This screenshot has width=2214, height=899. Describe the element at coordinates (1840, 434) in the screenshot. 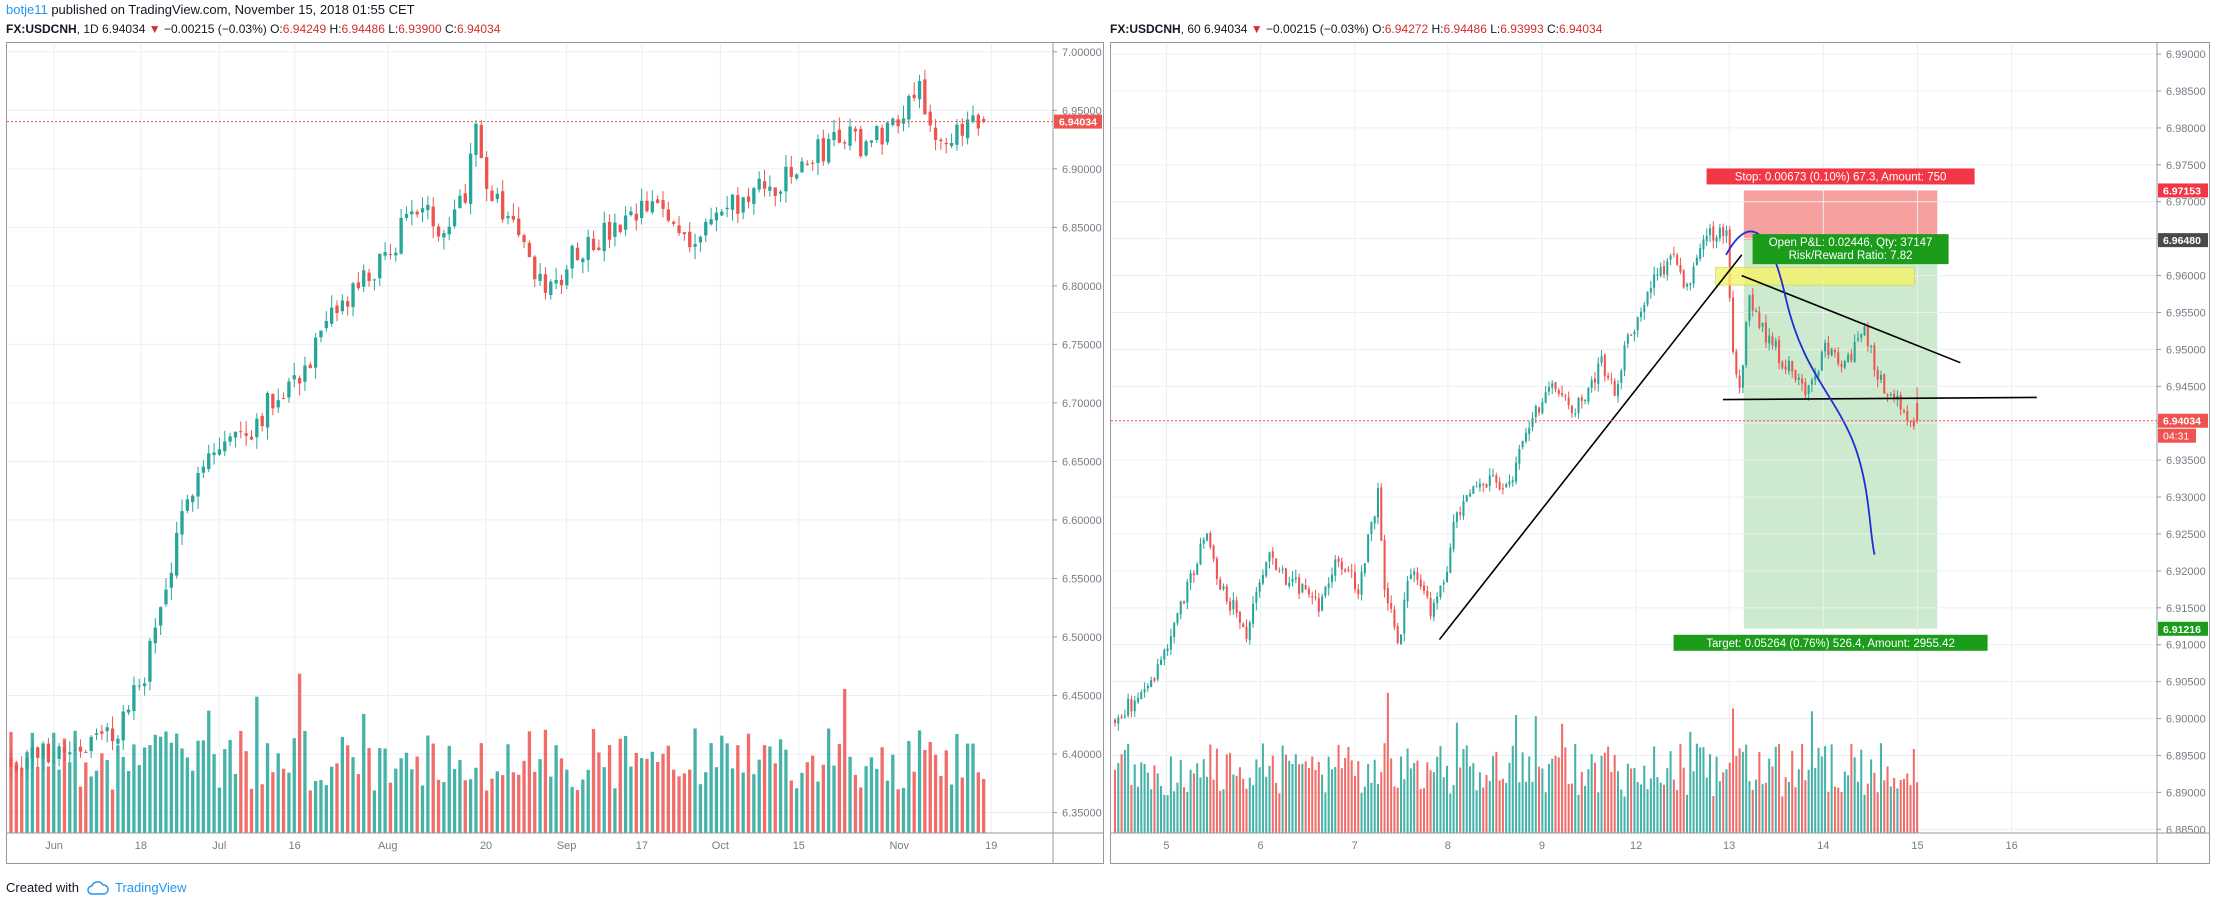

I see `target-zone` at that location.